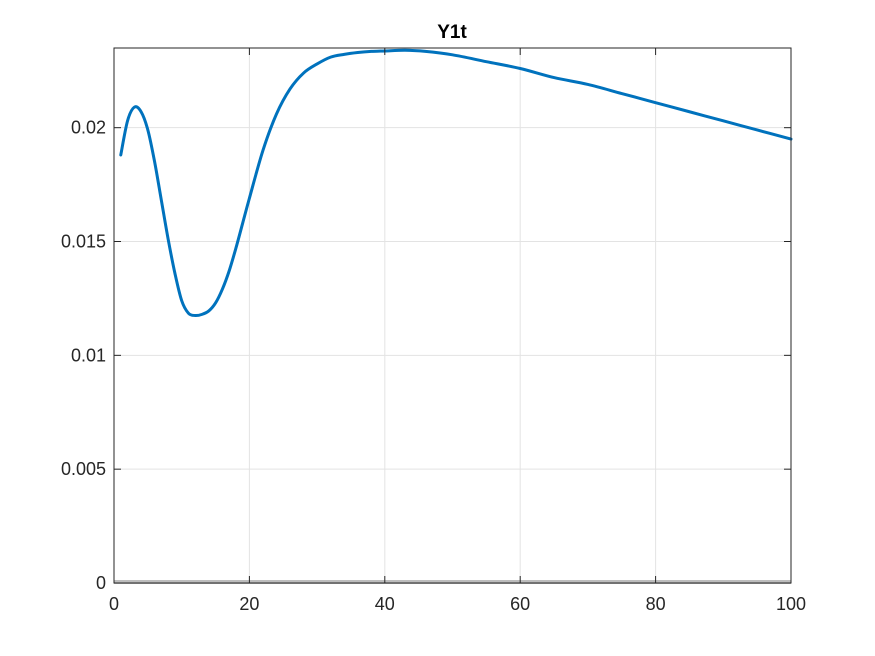 The height and width of the screenshot is (656, 875). Describe the element at coordinates (88, 128) in the screenshot. I see `y-tick-label: 0.02` at that location.